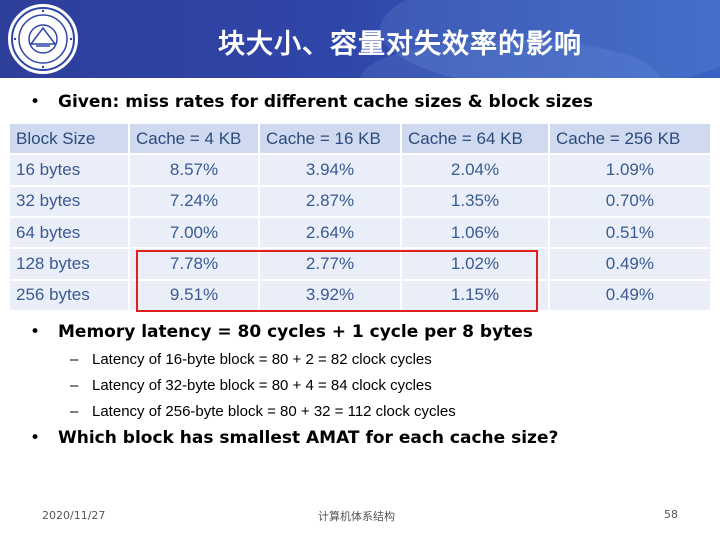  Describe the element at coordinates (70, 171) in the screenshot. I see `block-size-cell: 16 bytes` at that location.